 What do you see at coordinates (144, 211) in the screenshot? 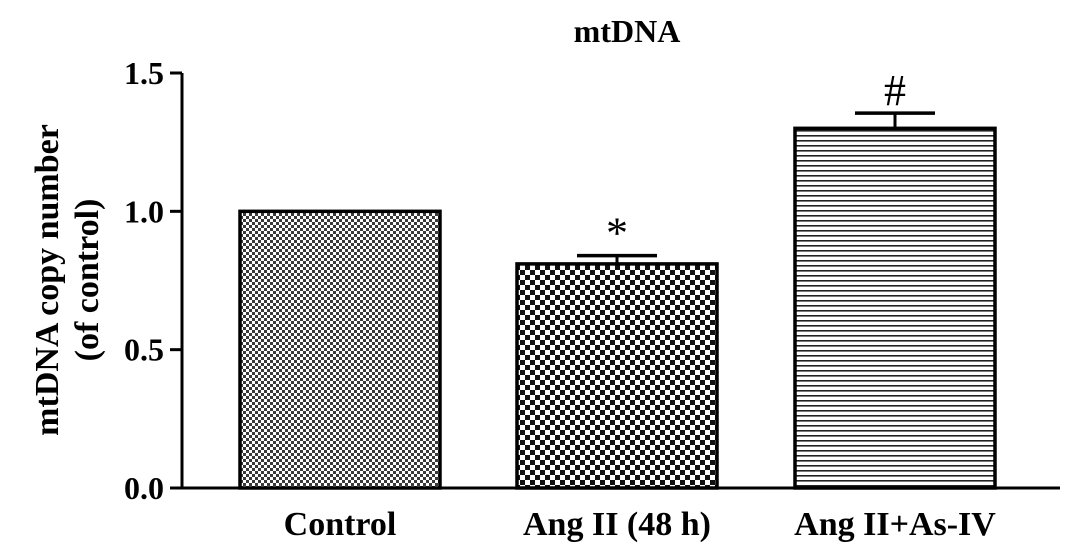
I see `y-tick-label-2: 1.0` at bounding box center [144, 211].